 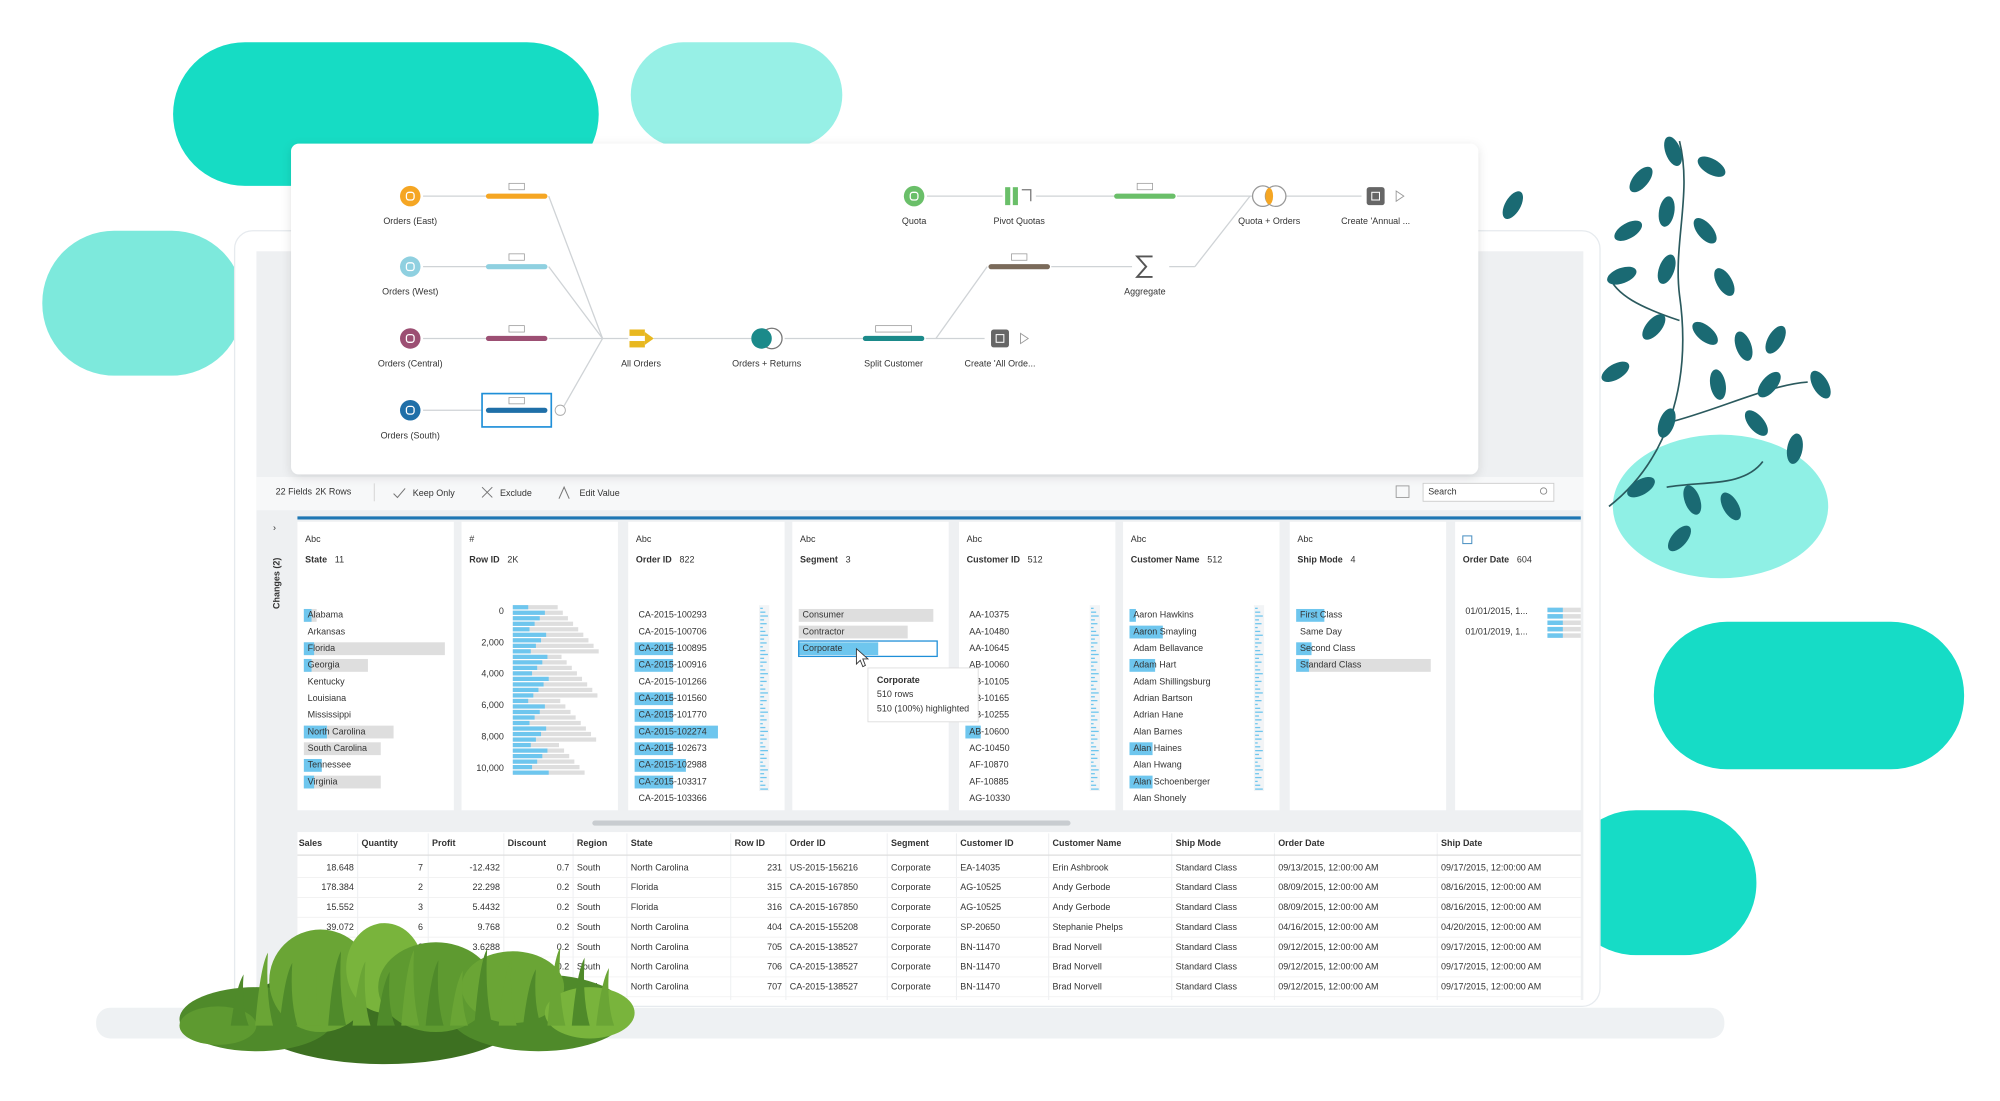 I want to click on toolbar-action: Exclude, so click(x=516, y=493).